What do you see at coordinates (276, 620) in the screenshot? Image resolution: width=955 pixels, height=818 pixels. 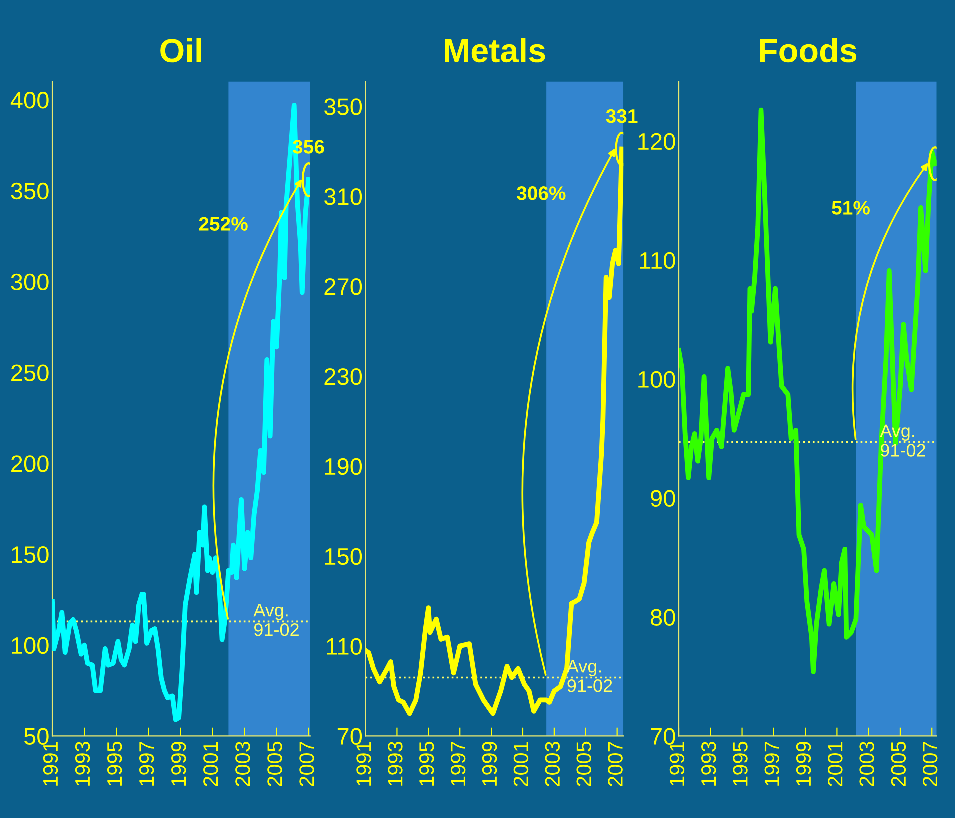 I see `ref-line-label: Avg. 91-02` at bounding box center [276, 620].